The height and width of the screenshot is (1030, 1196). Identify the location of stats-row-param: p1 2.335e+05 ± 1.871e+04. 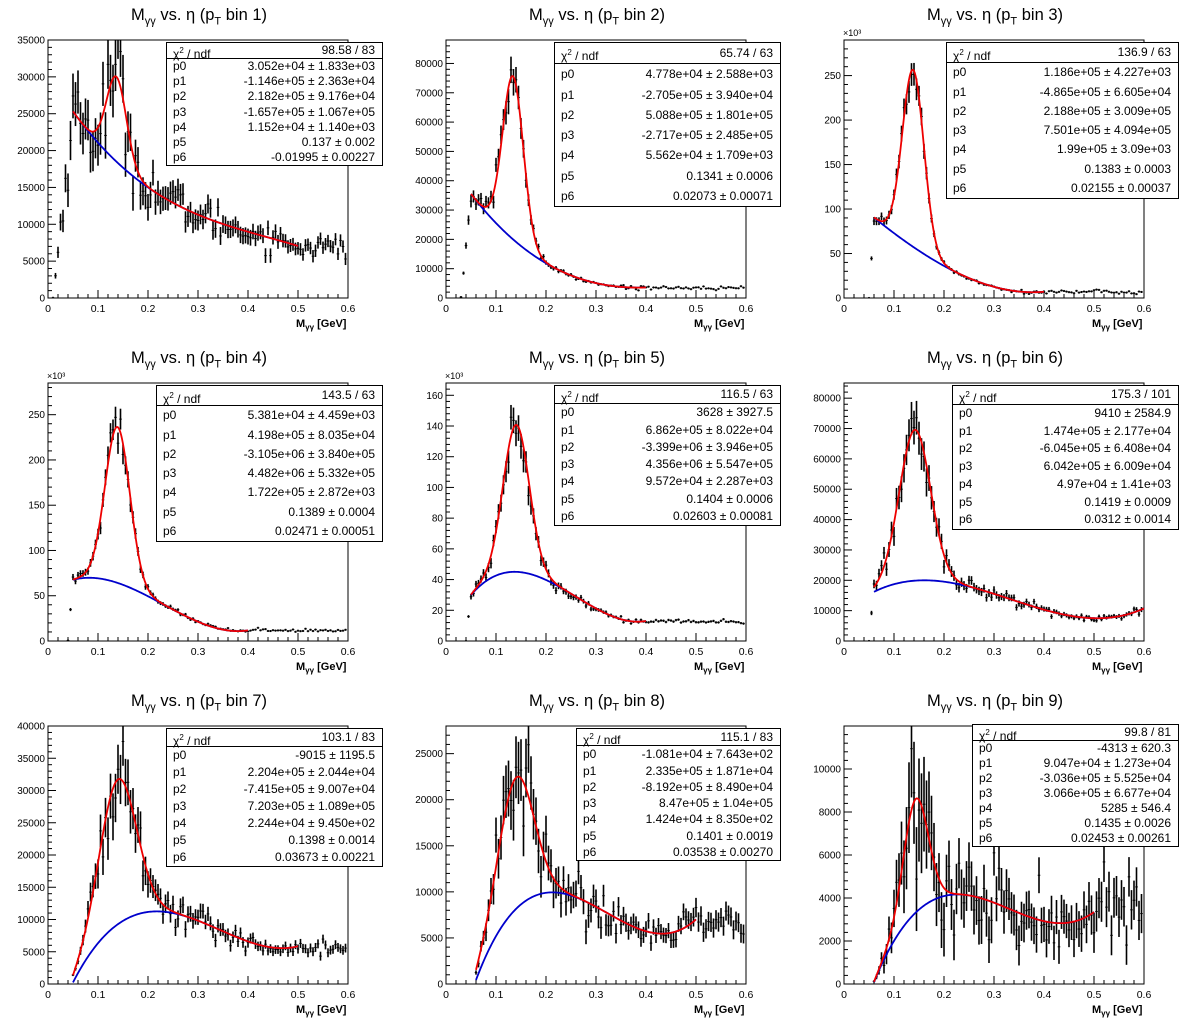
(678, 771).